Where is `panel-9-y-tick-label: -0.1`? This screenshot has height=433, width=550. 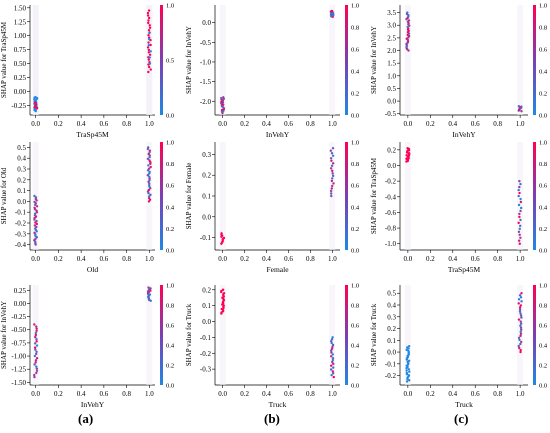
panel-9-y-tick-label: -0.1 is located at coordinates (391, 364).